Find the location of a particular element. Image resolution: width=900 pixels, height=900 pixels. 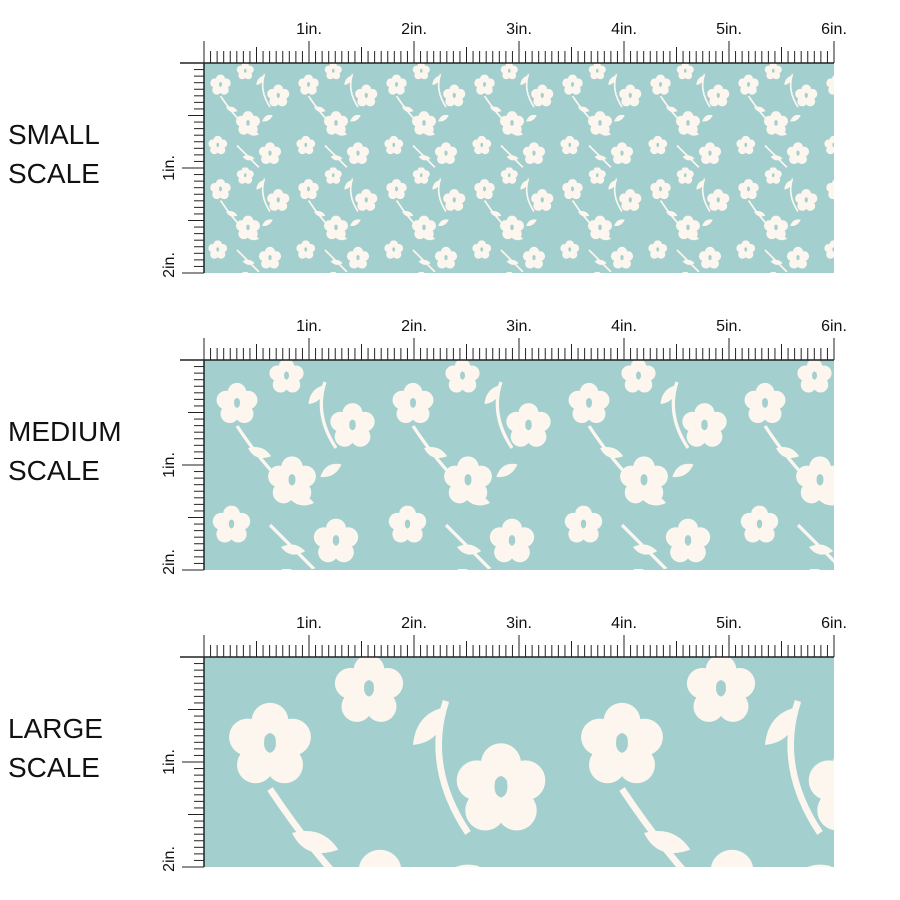

scale-label: SMALL is located at coordinates (54, 134).